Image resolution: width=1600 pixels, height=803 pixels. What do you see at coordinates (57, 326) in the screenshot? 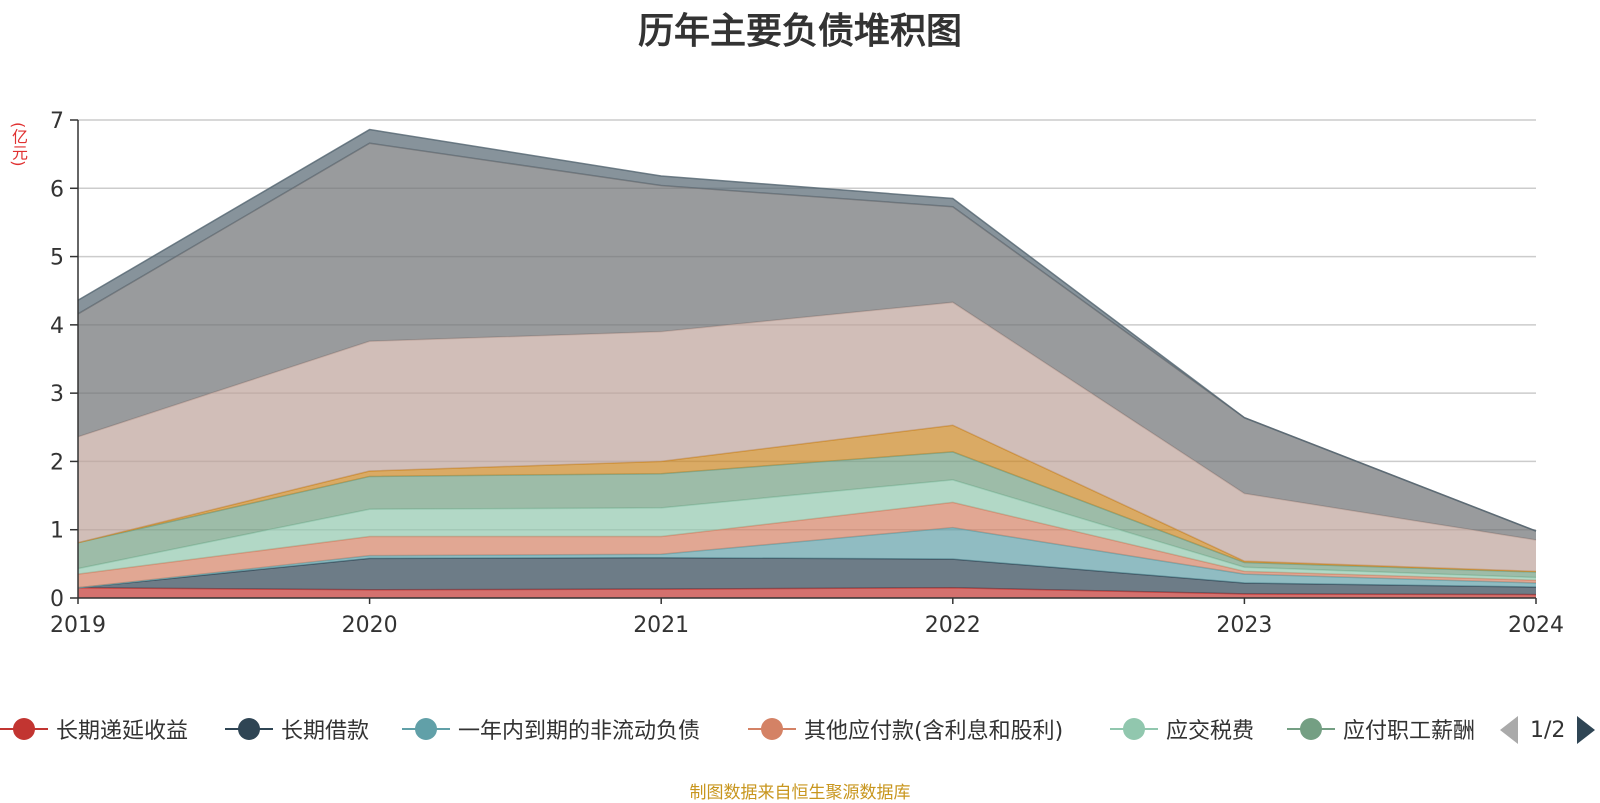
I see `y-tick-label: 4` at bounding box center [57, 326].